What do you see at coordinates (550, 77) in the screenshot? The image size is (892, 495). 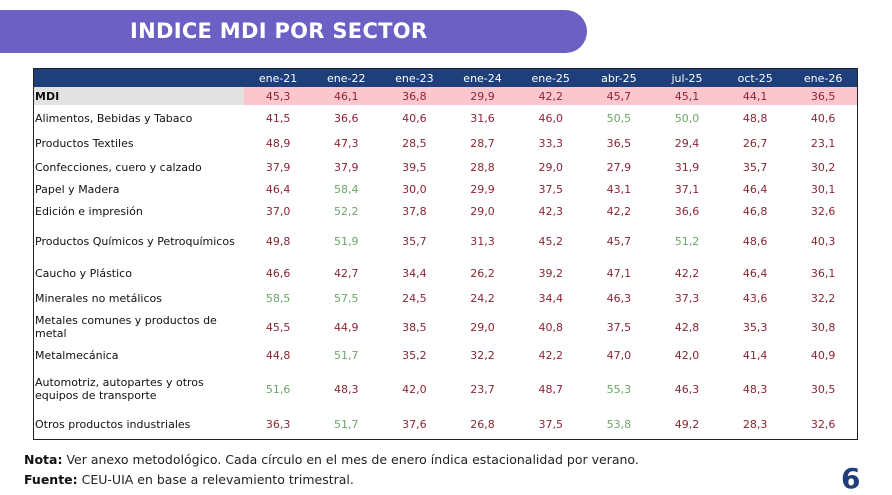 I see `column-header: ene-25` at bounding box center [550, 77].